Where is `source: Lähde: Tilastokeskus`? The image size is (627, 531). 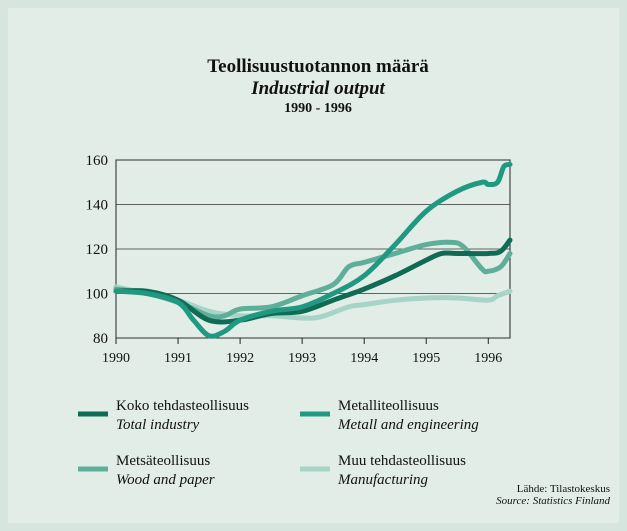
source: Lähde: Tilastokeskus is located at coordinates (563, 489).